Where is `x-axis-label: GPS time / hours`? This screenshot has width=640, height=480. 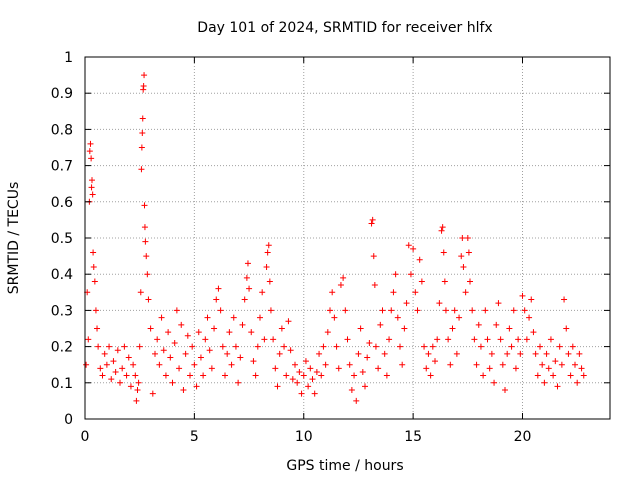 x-axis-label: GPS time / hours is located at coordinates (344, 466).